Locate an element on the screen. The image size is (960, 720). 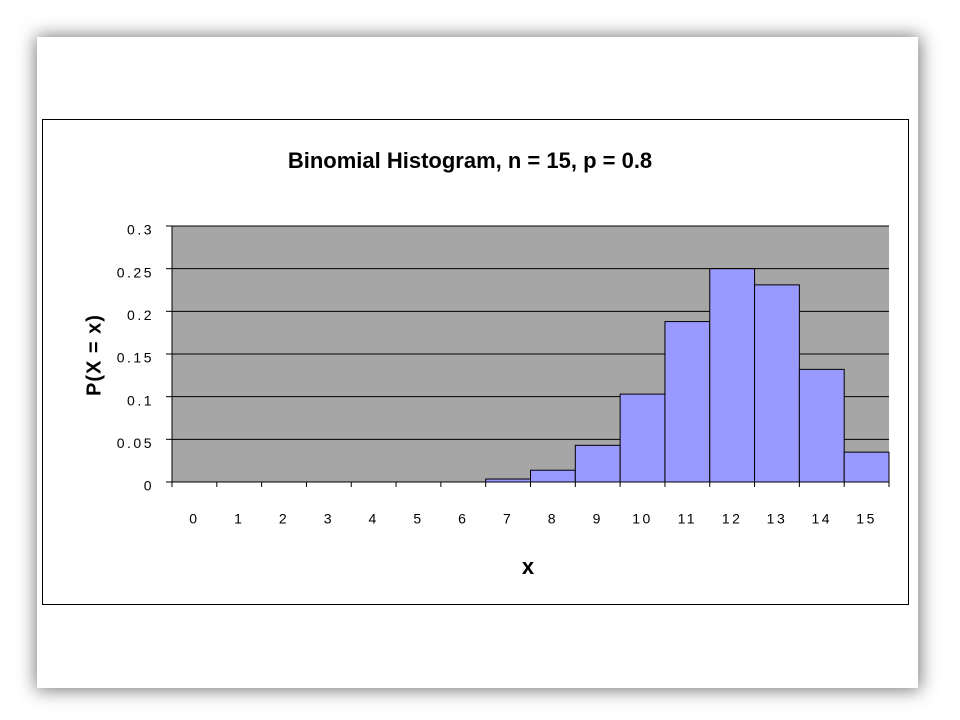
x-tick-label: 9 is located at coordinates (598, 519).